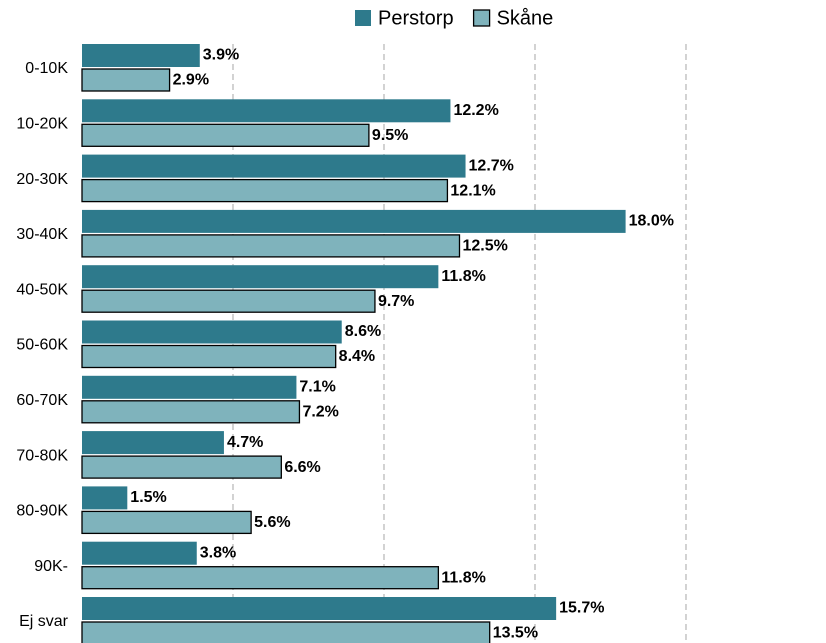 This screenshot has height=643, width=826. Describe the element at coordinates (46, 68) in the screenshot. I see `y-tick-label: 0-10K` at that location.